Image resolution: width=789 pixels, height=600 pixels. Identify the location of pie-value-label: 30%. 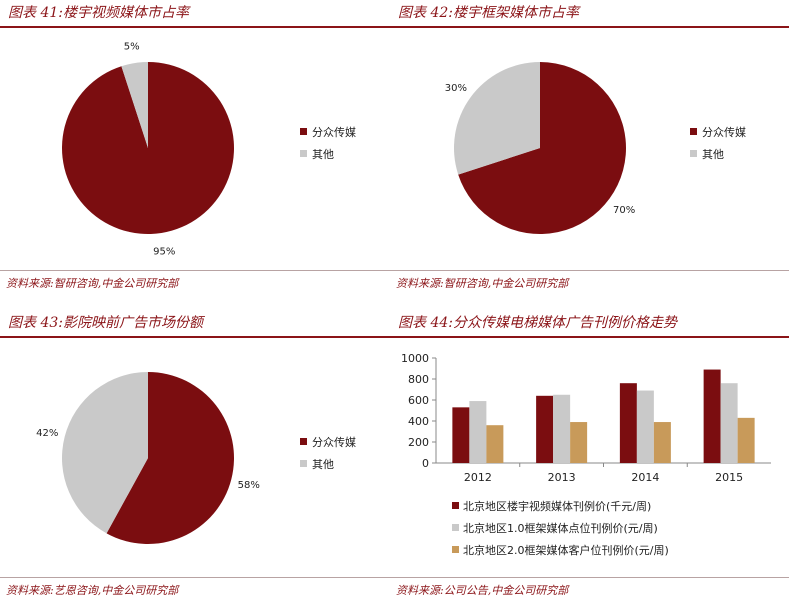
(456, 88).